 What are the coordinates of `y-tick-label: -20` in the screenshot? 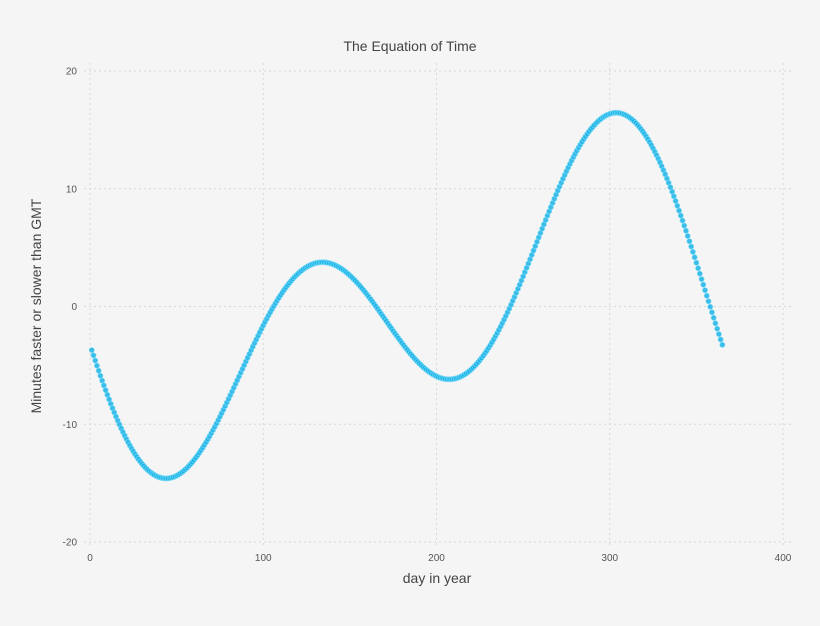 It's located at (70, 543).